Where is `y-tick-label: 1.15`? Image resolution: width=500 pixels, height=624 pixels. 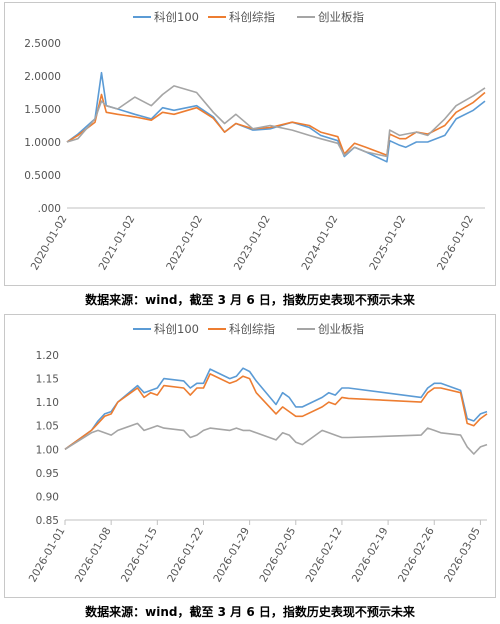
y-tick-label: 1.15 is located at coordinates (47, 380).